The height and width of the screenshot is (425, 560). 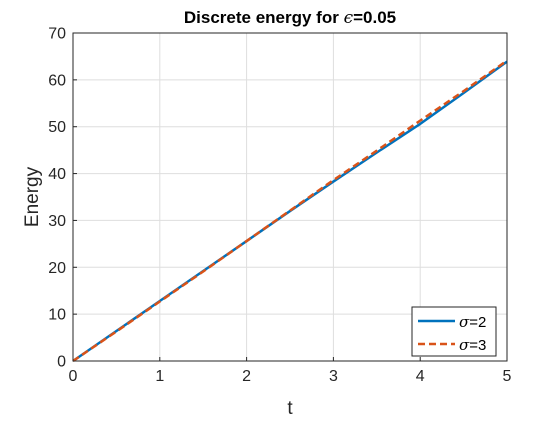 What do you see at coordinates (73, 376) in the screenshot?
I see `x-tick-label: 0` at bounding box center [73, 376].